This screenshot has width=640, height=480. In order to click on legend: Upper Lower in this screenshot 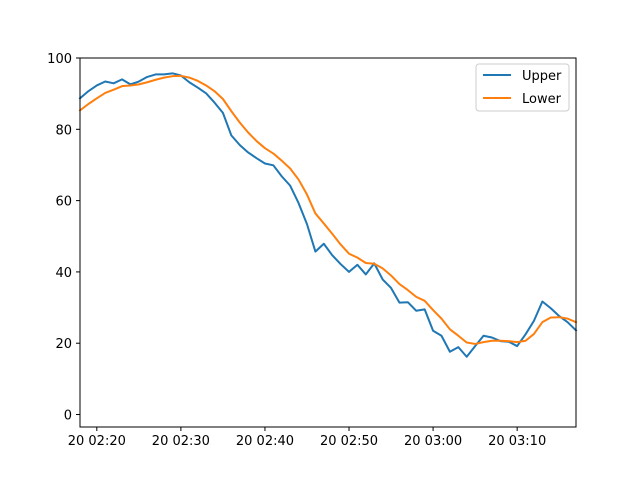, I will do `click(522, 87)`.